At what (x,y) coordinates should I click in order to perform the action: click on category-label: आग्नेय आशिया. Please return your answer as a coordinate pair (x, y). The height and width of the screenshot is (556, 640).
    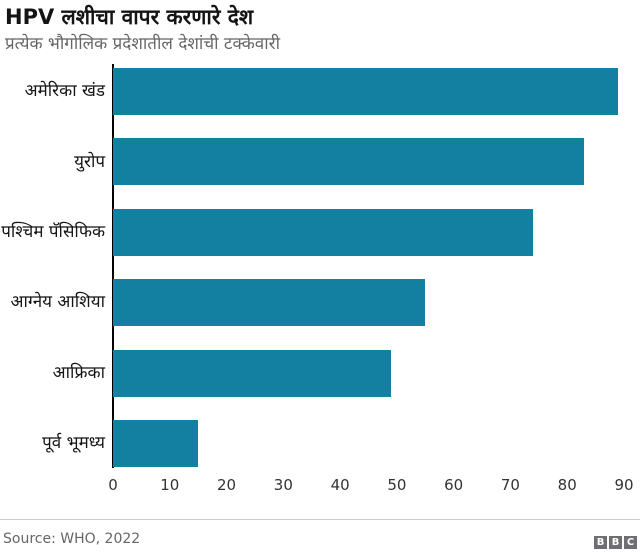
    Looking at the image, I should click on (57, 302).